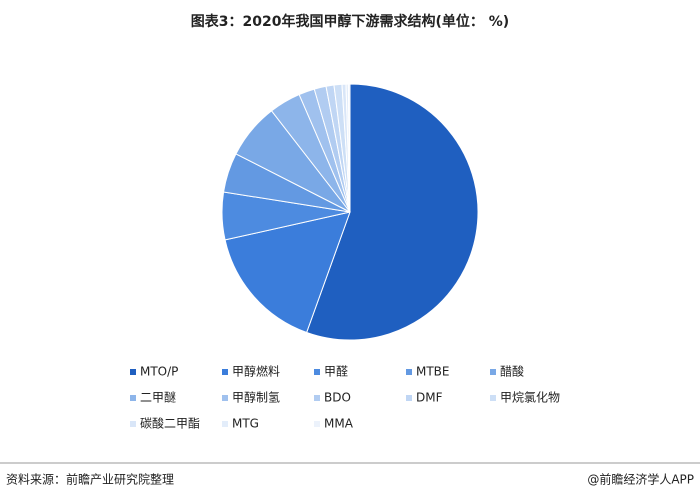 This screenshot has height=499, width=700. What do you see at coordinates (245, 424) in the screenshot?
I see `legend-label: MTG` at bounding box center [245, 424].